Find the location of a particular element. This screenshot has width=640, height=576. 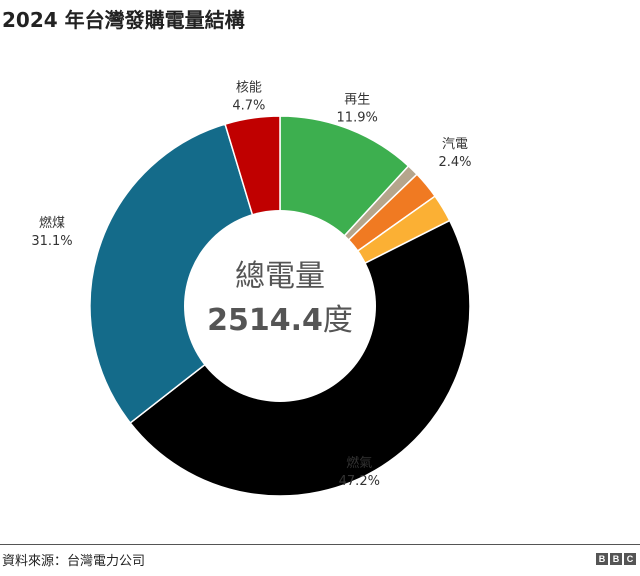

slice-name-label: 核能 is located at coordinates (249, 88).